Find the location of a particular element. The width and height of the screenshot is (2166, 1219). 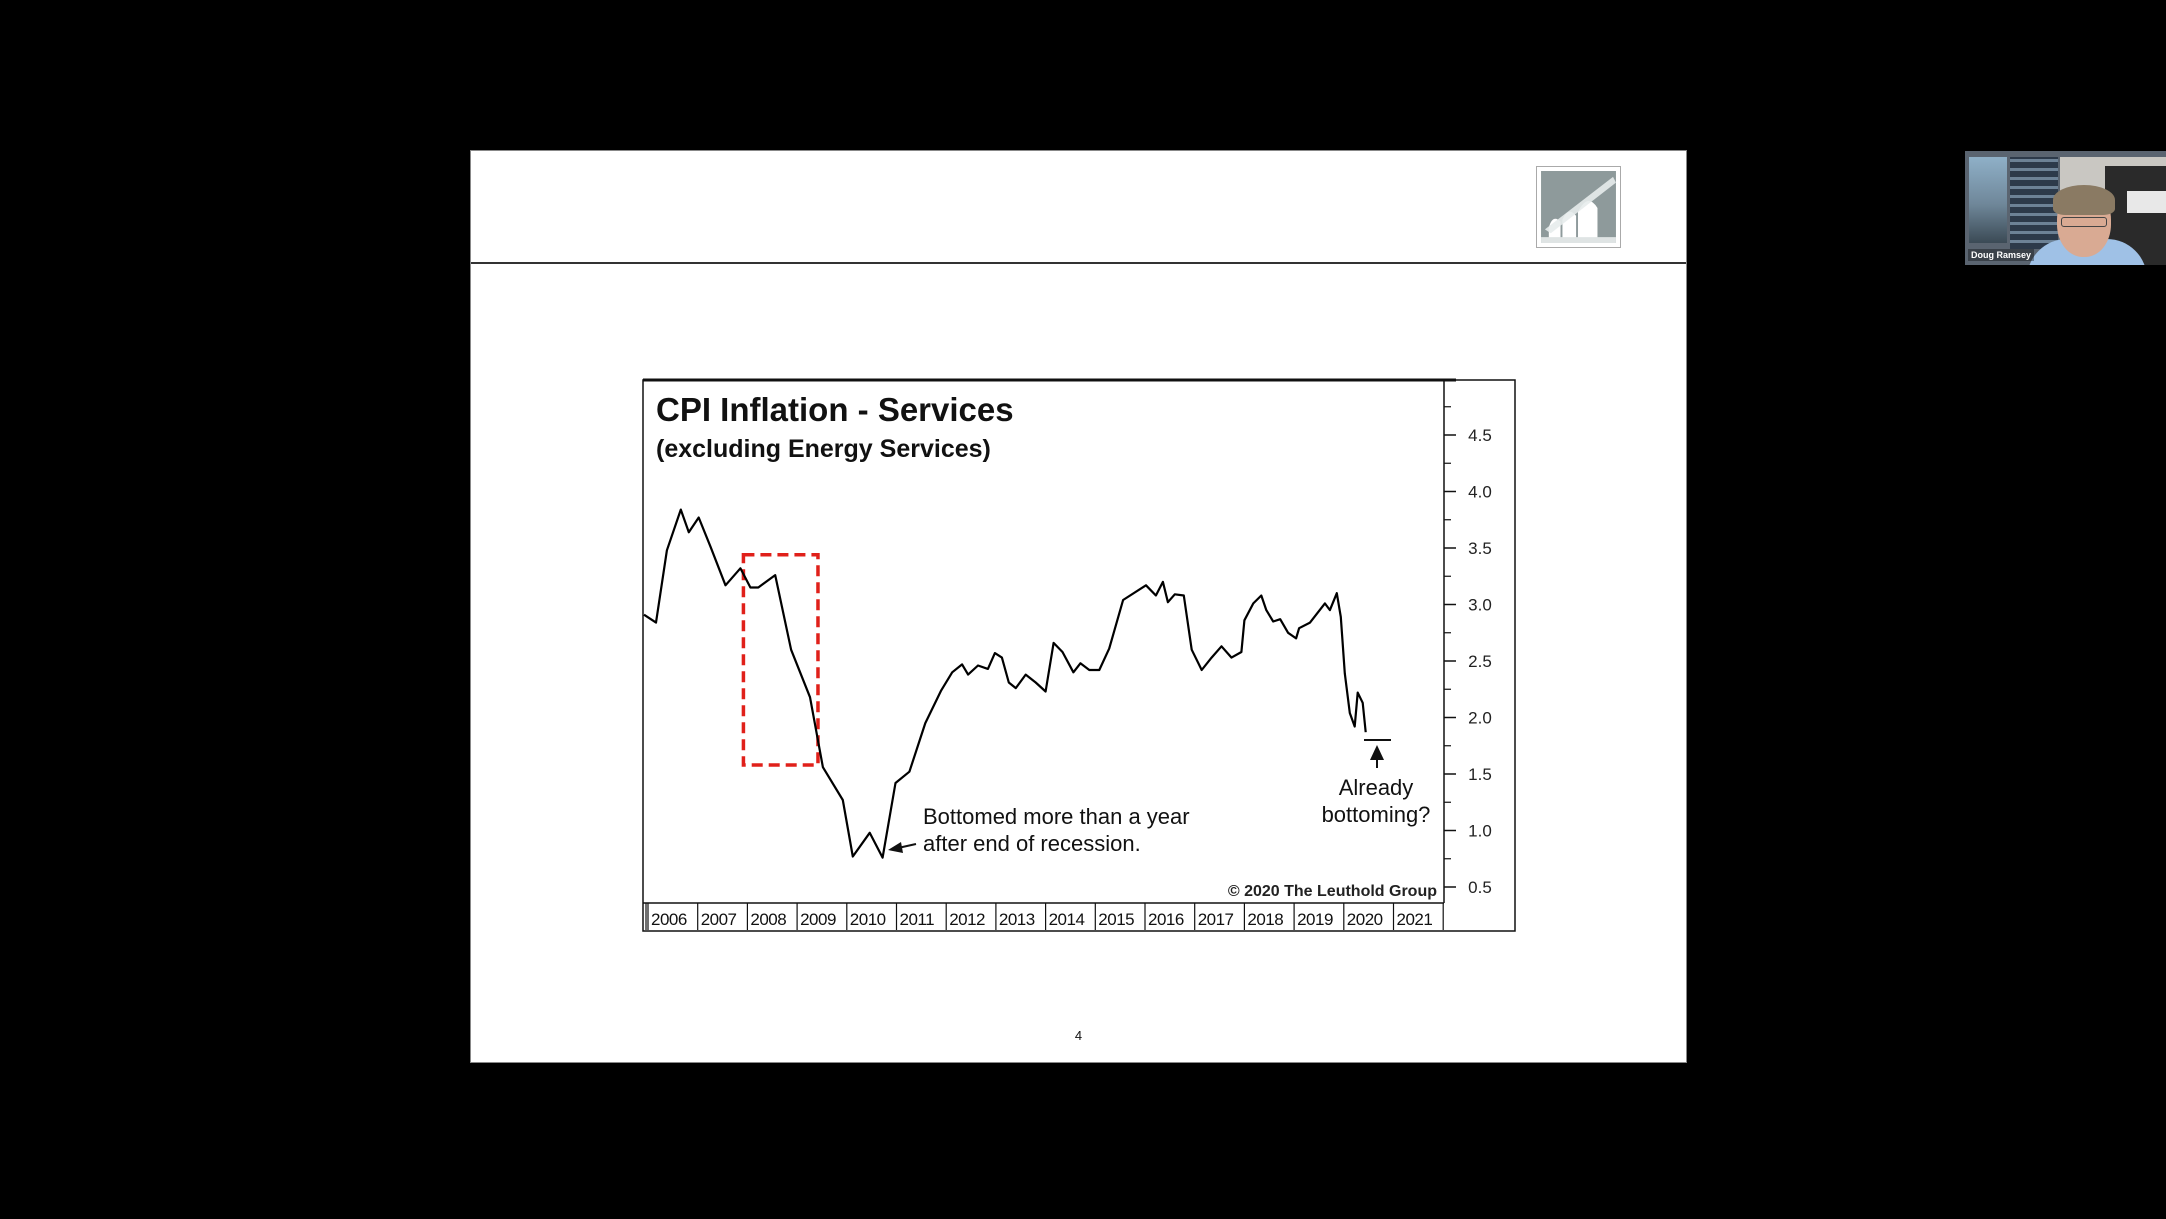

page-number: 4 is located at coordinates (1078, 1035).